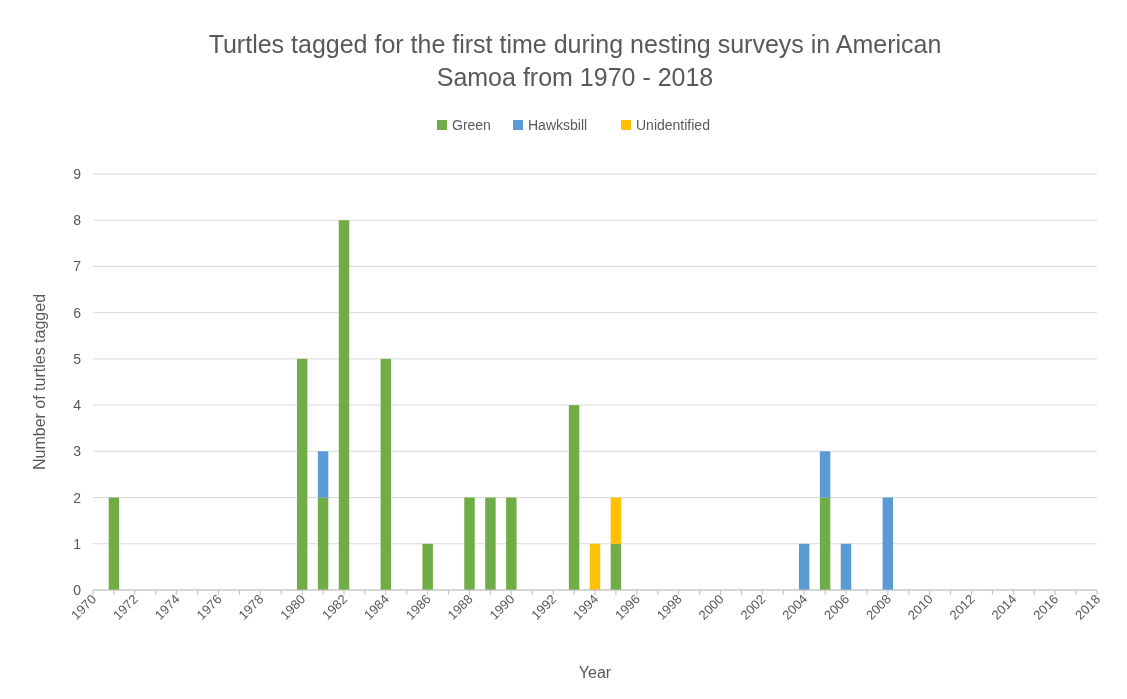  What do you see at coordinates (77, 405) in the screenshot?
I see `y-tick-label: 4` at bounding box center [77, 405].